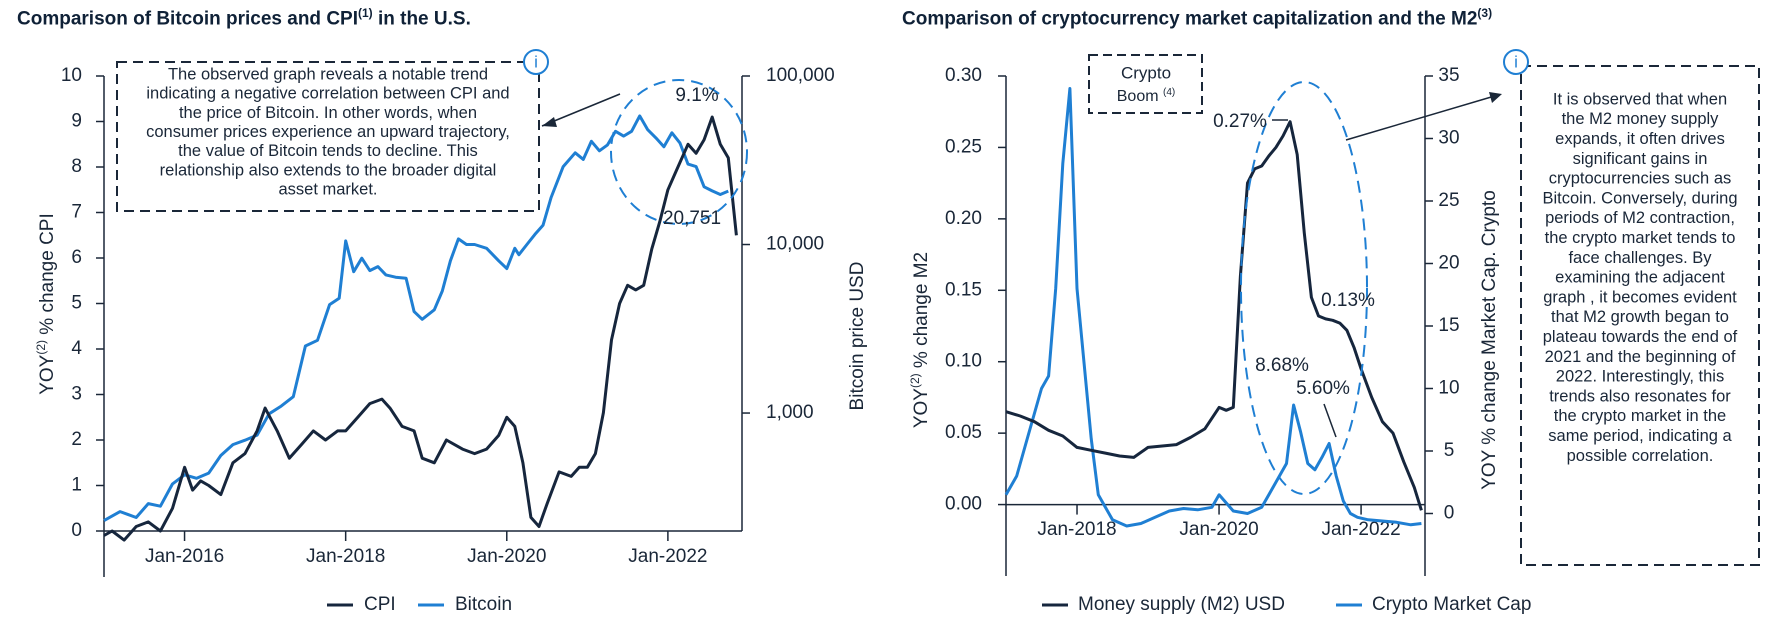 The width and height of the screenshot is (1776, 621). What do you see at coordinates (76, 439) in the screenshot?
I see `chart-1-left-tick-label: 2` at bounding box center [76, 439].